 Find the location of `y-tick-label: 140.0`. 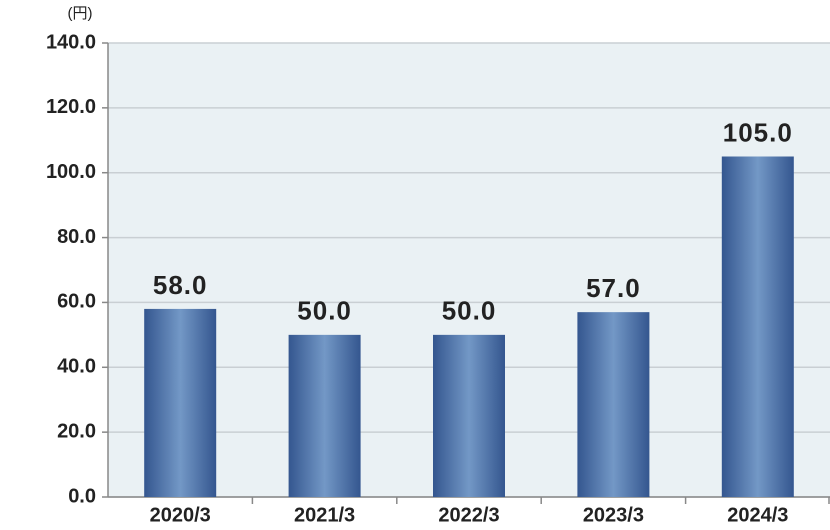

y-tick-label: 140.0 is located at coordinates (71, 42).